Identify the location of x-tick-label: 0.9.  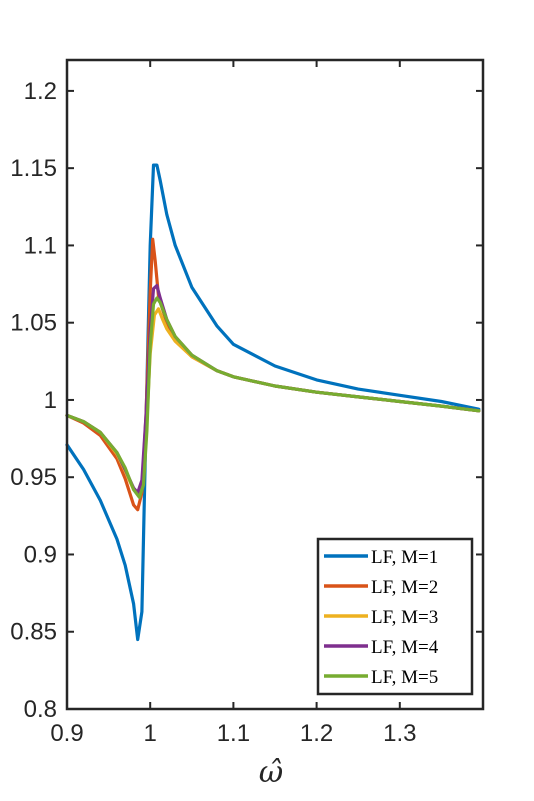
(66, 733).